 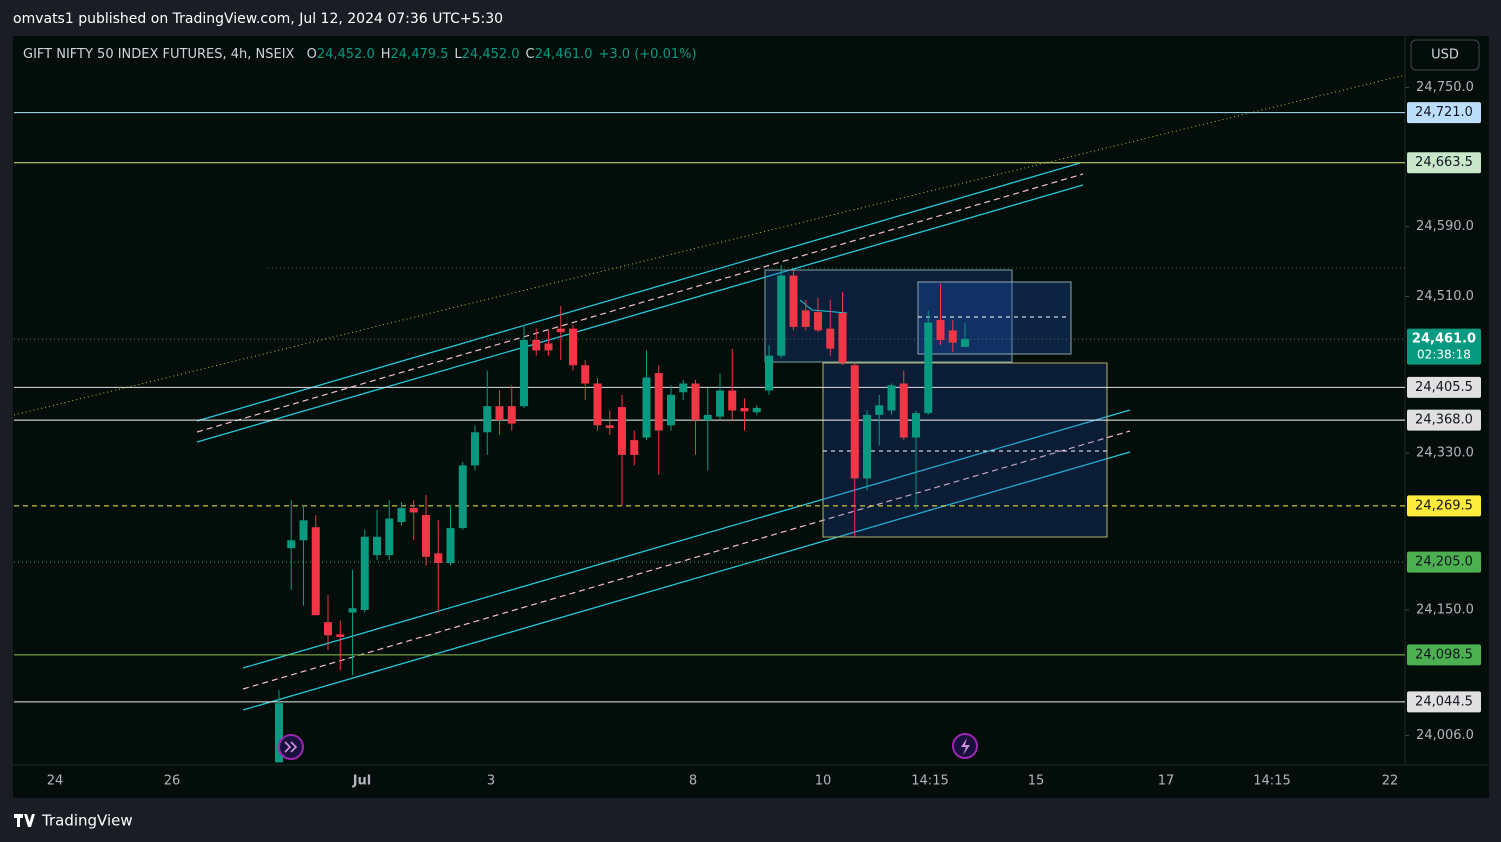 What do you see at coordinates (1445, 296) in the screenshot?
I see `y-tick-label: 24,510.0` at bounding box center [1445, 296].